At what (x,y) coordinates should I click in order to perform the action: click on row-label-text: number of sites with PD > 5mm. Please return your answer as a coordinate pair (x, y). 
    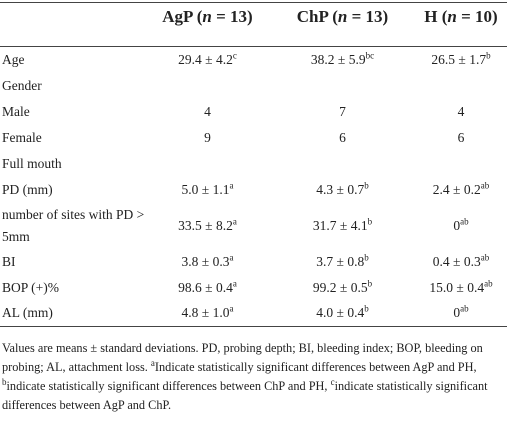
    Looking at the image, I should click on (73, 225).